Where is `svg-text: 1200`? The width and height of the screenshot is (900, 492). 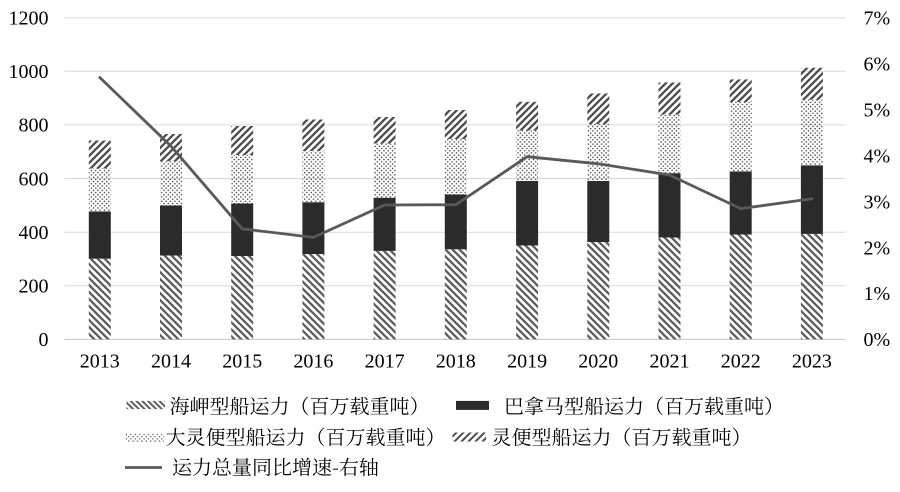 svg-text: 1200 is located at coordinates (29, 19).